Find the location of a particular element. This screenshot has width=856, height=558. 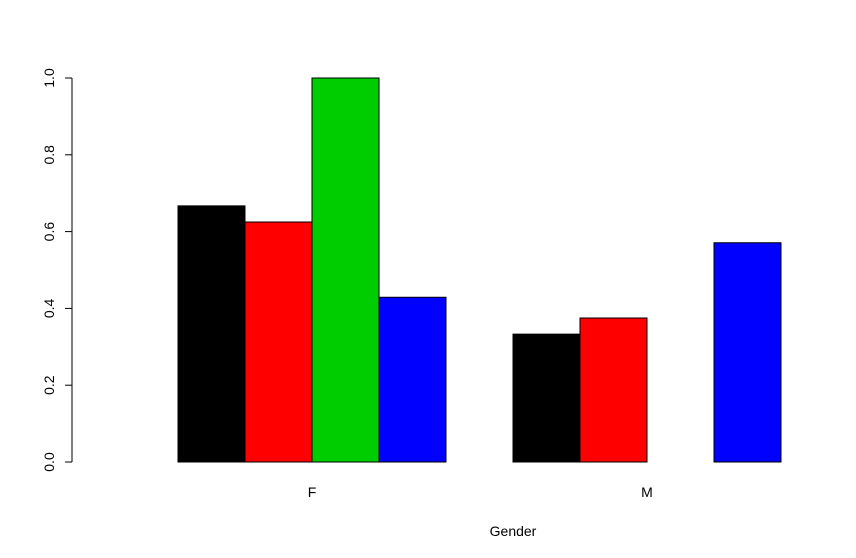

x-category-label-F: F is located at coordinates (312, 492).